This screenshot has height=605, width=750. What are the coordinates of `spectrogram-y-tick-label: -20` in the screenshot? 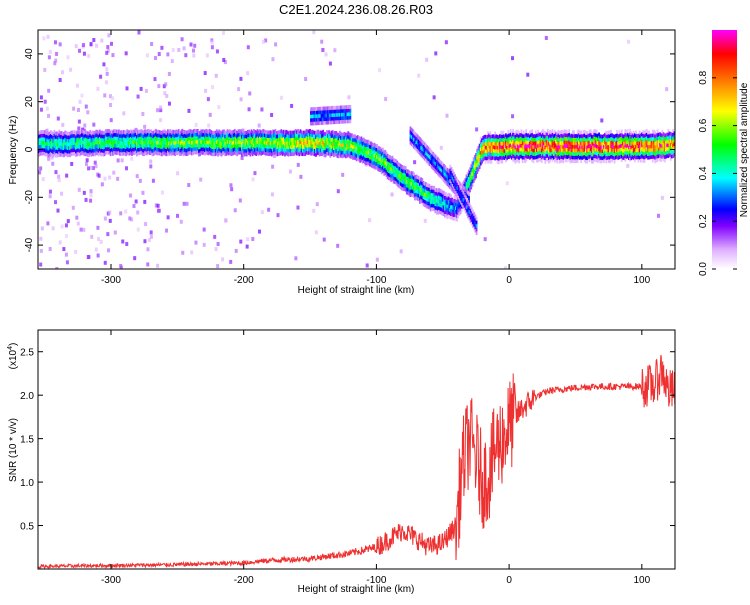 It's located at (29, 197).